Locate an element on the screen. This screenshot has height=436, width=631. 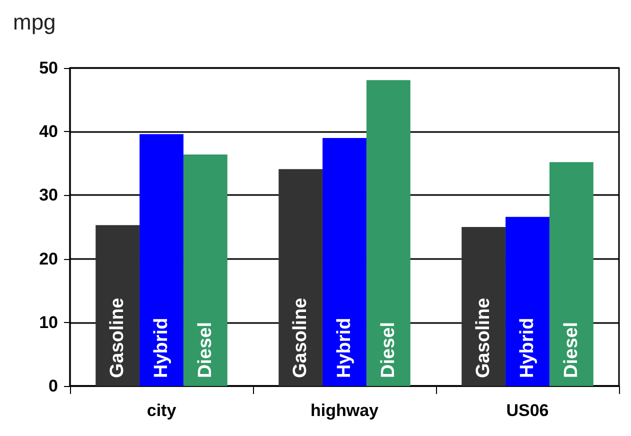
series-label: Gasoline is located at coordinates (117, 338).